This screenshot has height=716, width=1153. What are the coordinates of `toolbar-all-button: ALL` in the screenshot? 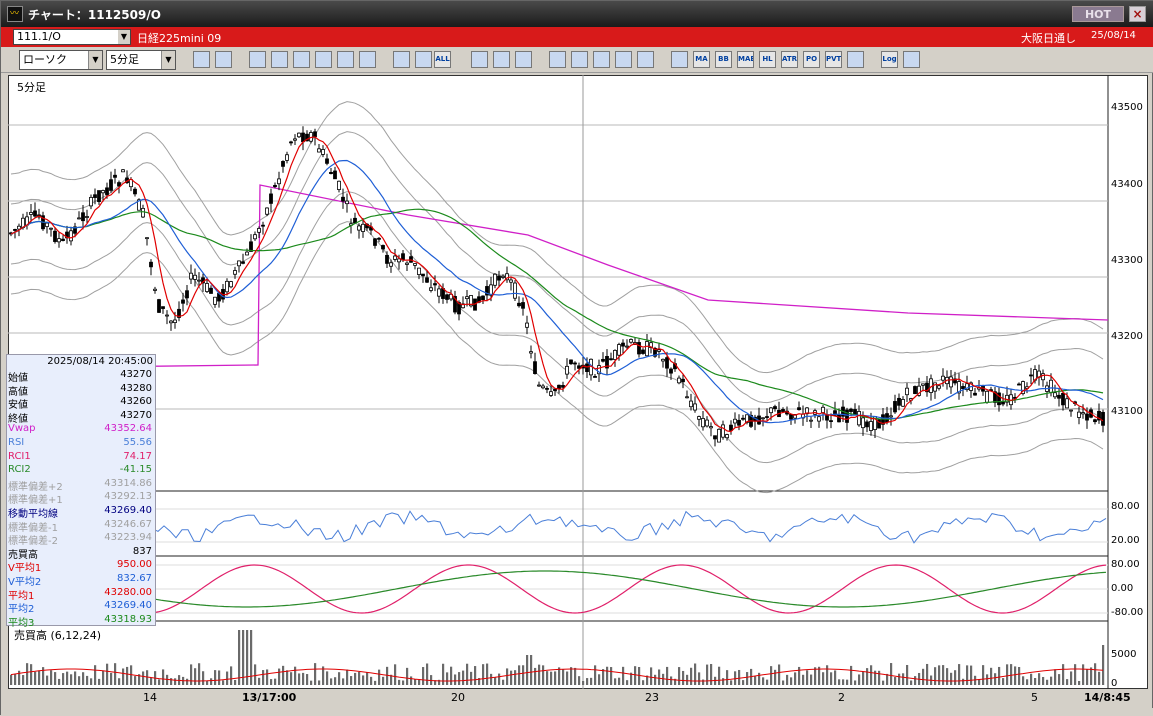 It's located at (442, 59).